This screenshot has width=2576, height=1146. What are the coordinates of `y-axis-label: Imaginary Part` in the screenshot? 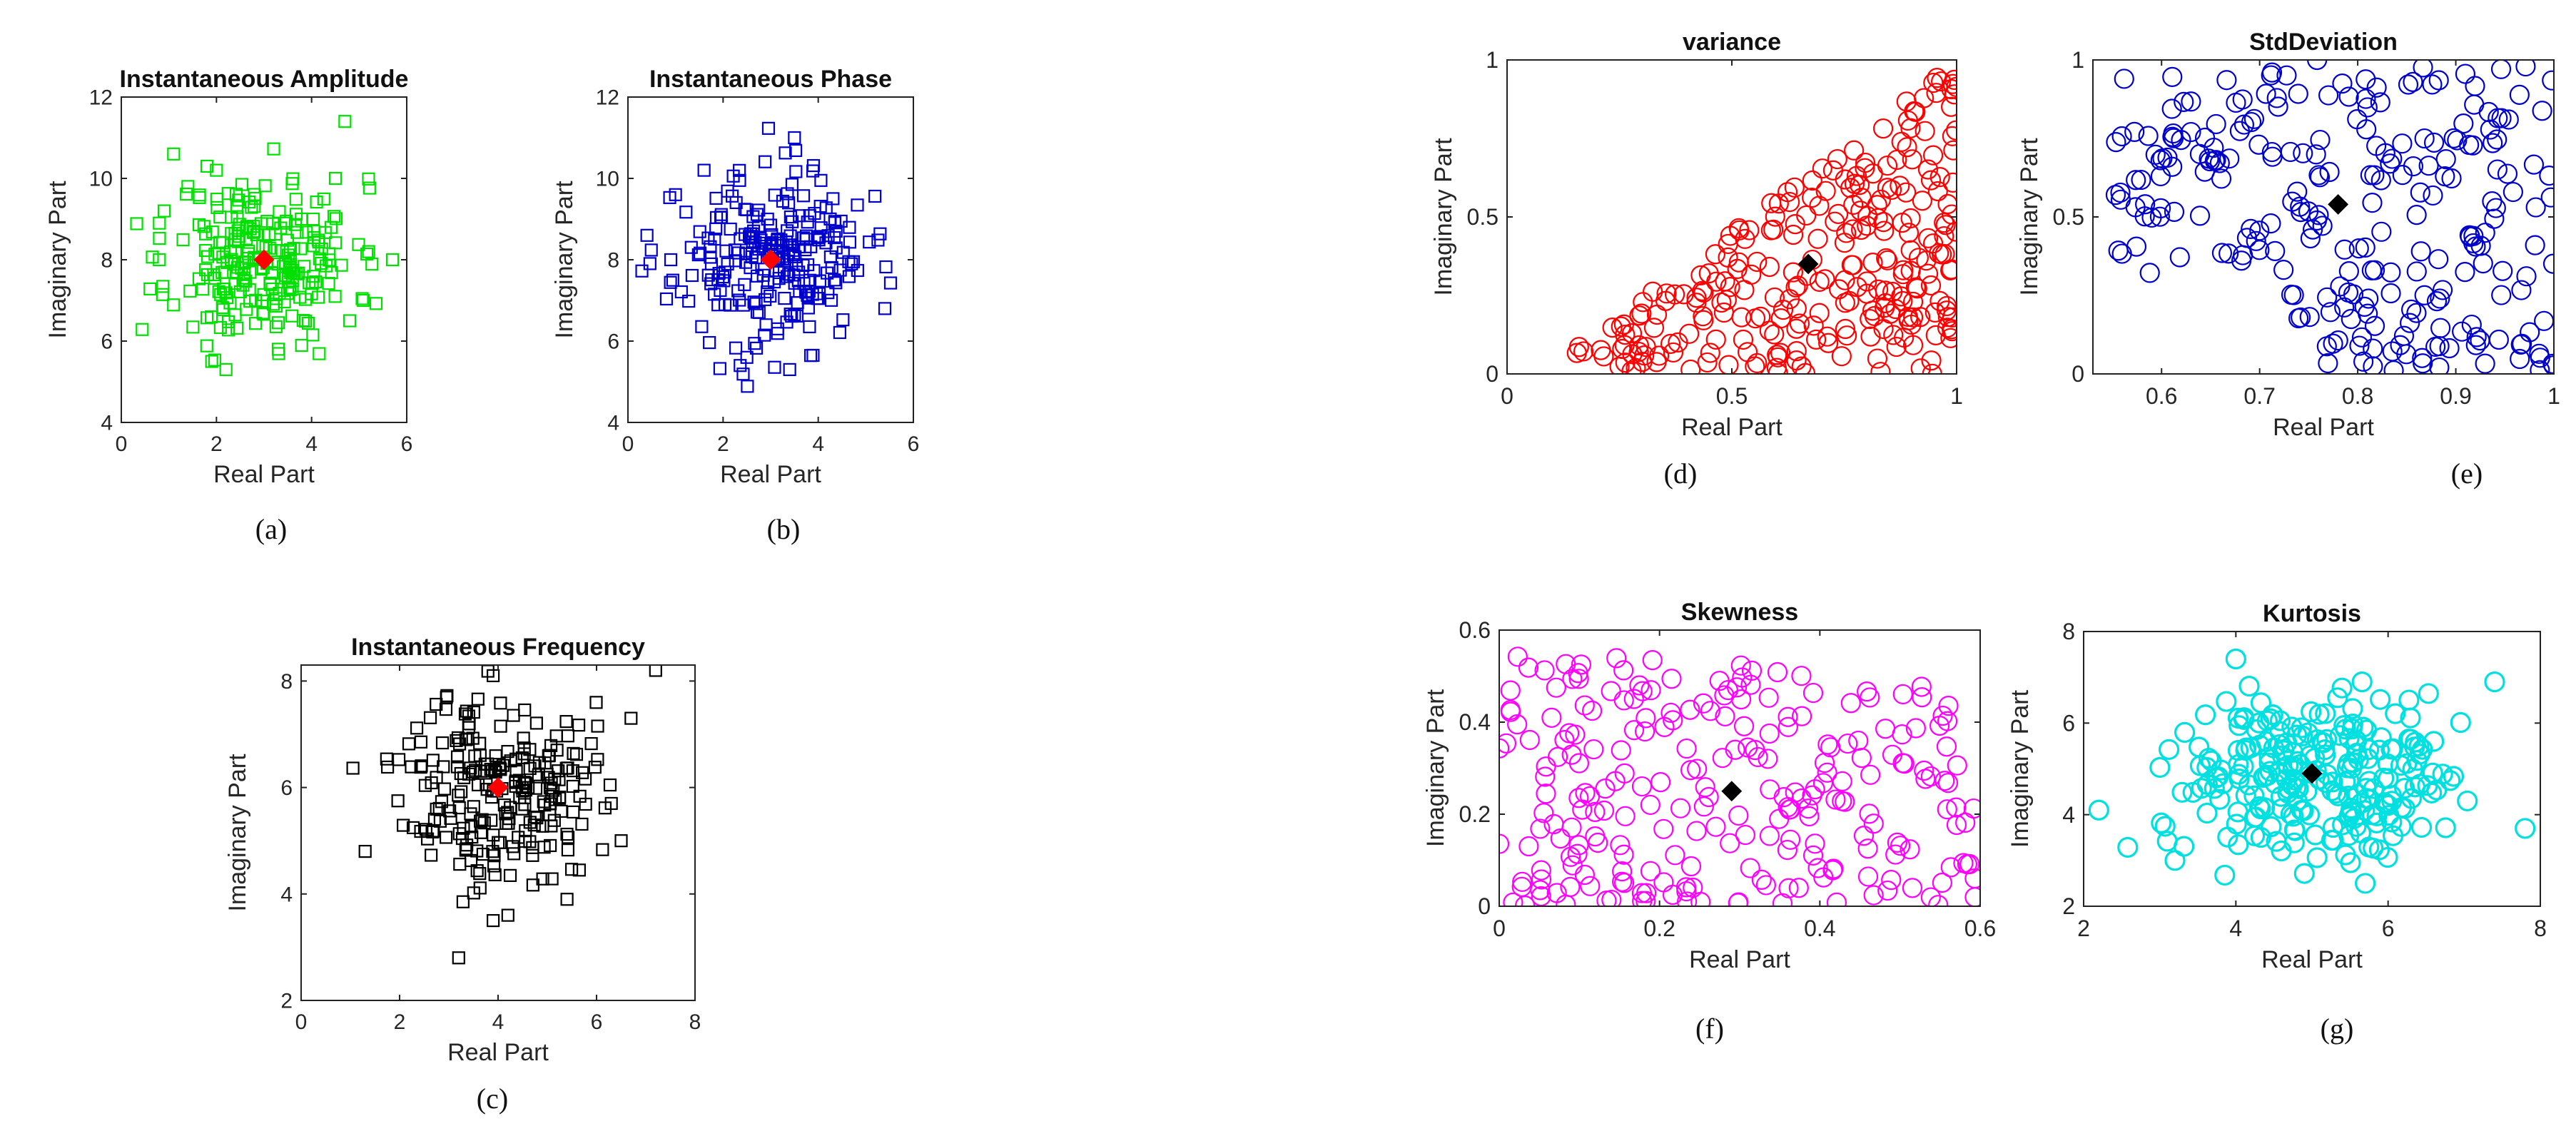 It's located at (1443, 217).